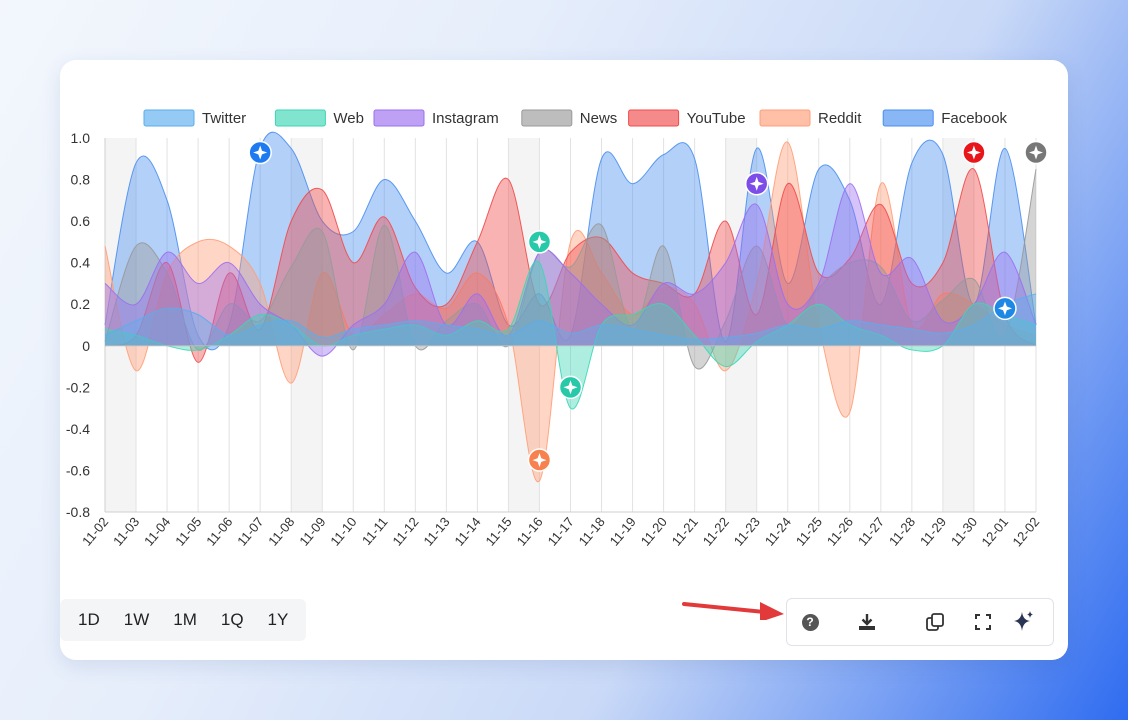 The height and width of the screenshot is (720, 1128). I want to click on legend-label-web: Web, so click(348, 118).